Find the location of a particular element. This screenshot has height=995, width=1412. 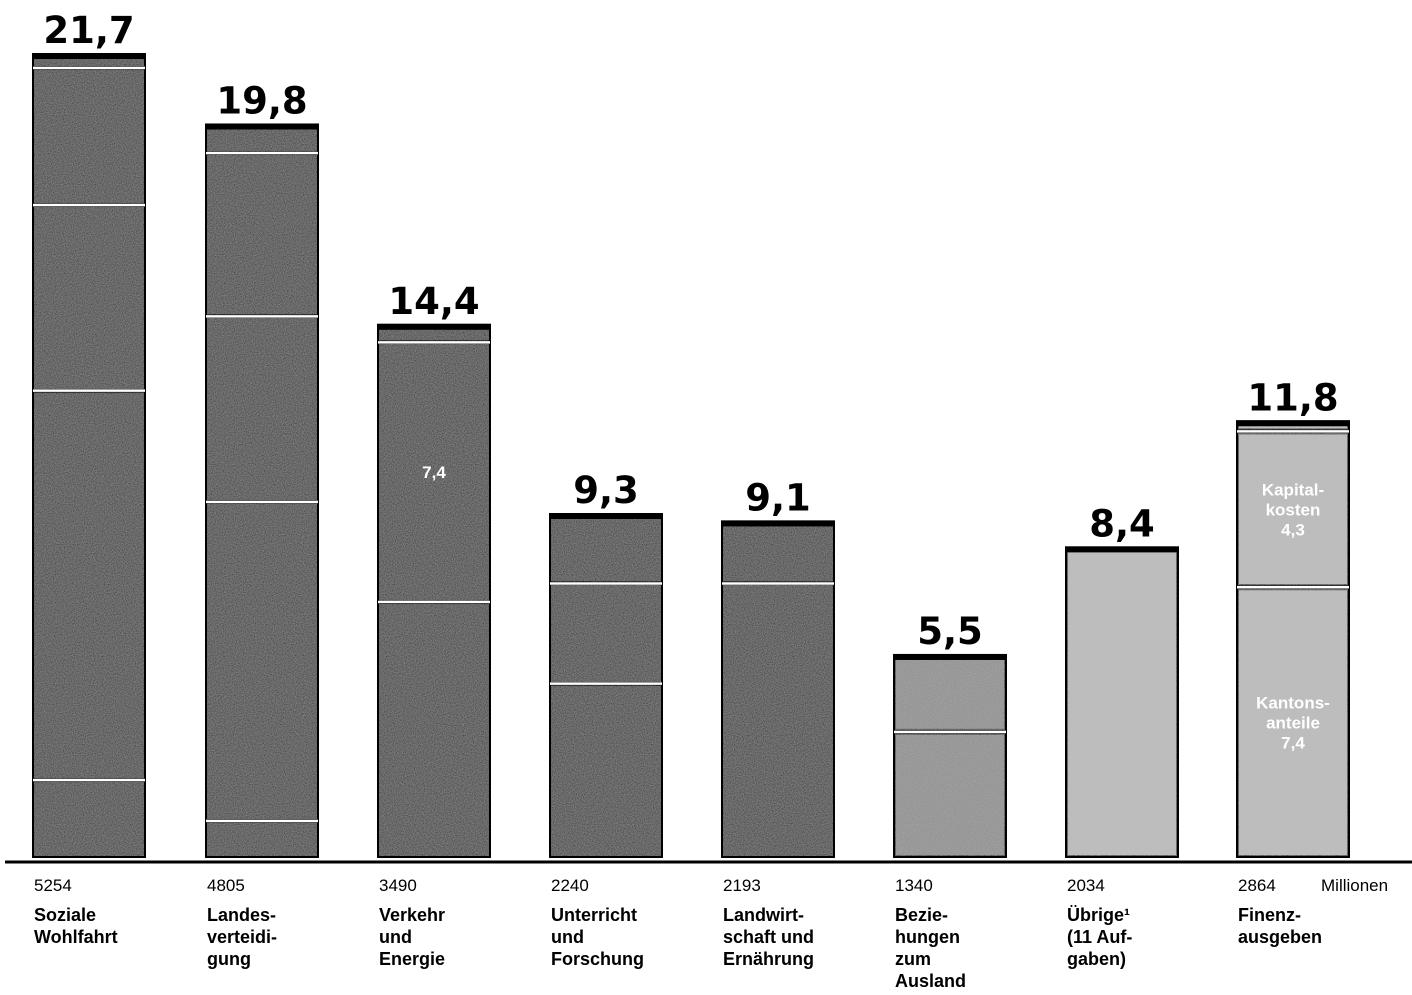

category-name: Bezie- hungen zum Ausland is located at coordinates (931, 948).